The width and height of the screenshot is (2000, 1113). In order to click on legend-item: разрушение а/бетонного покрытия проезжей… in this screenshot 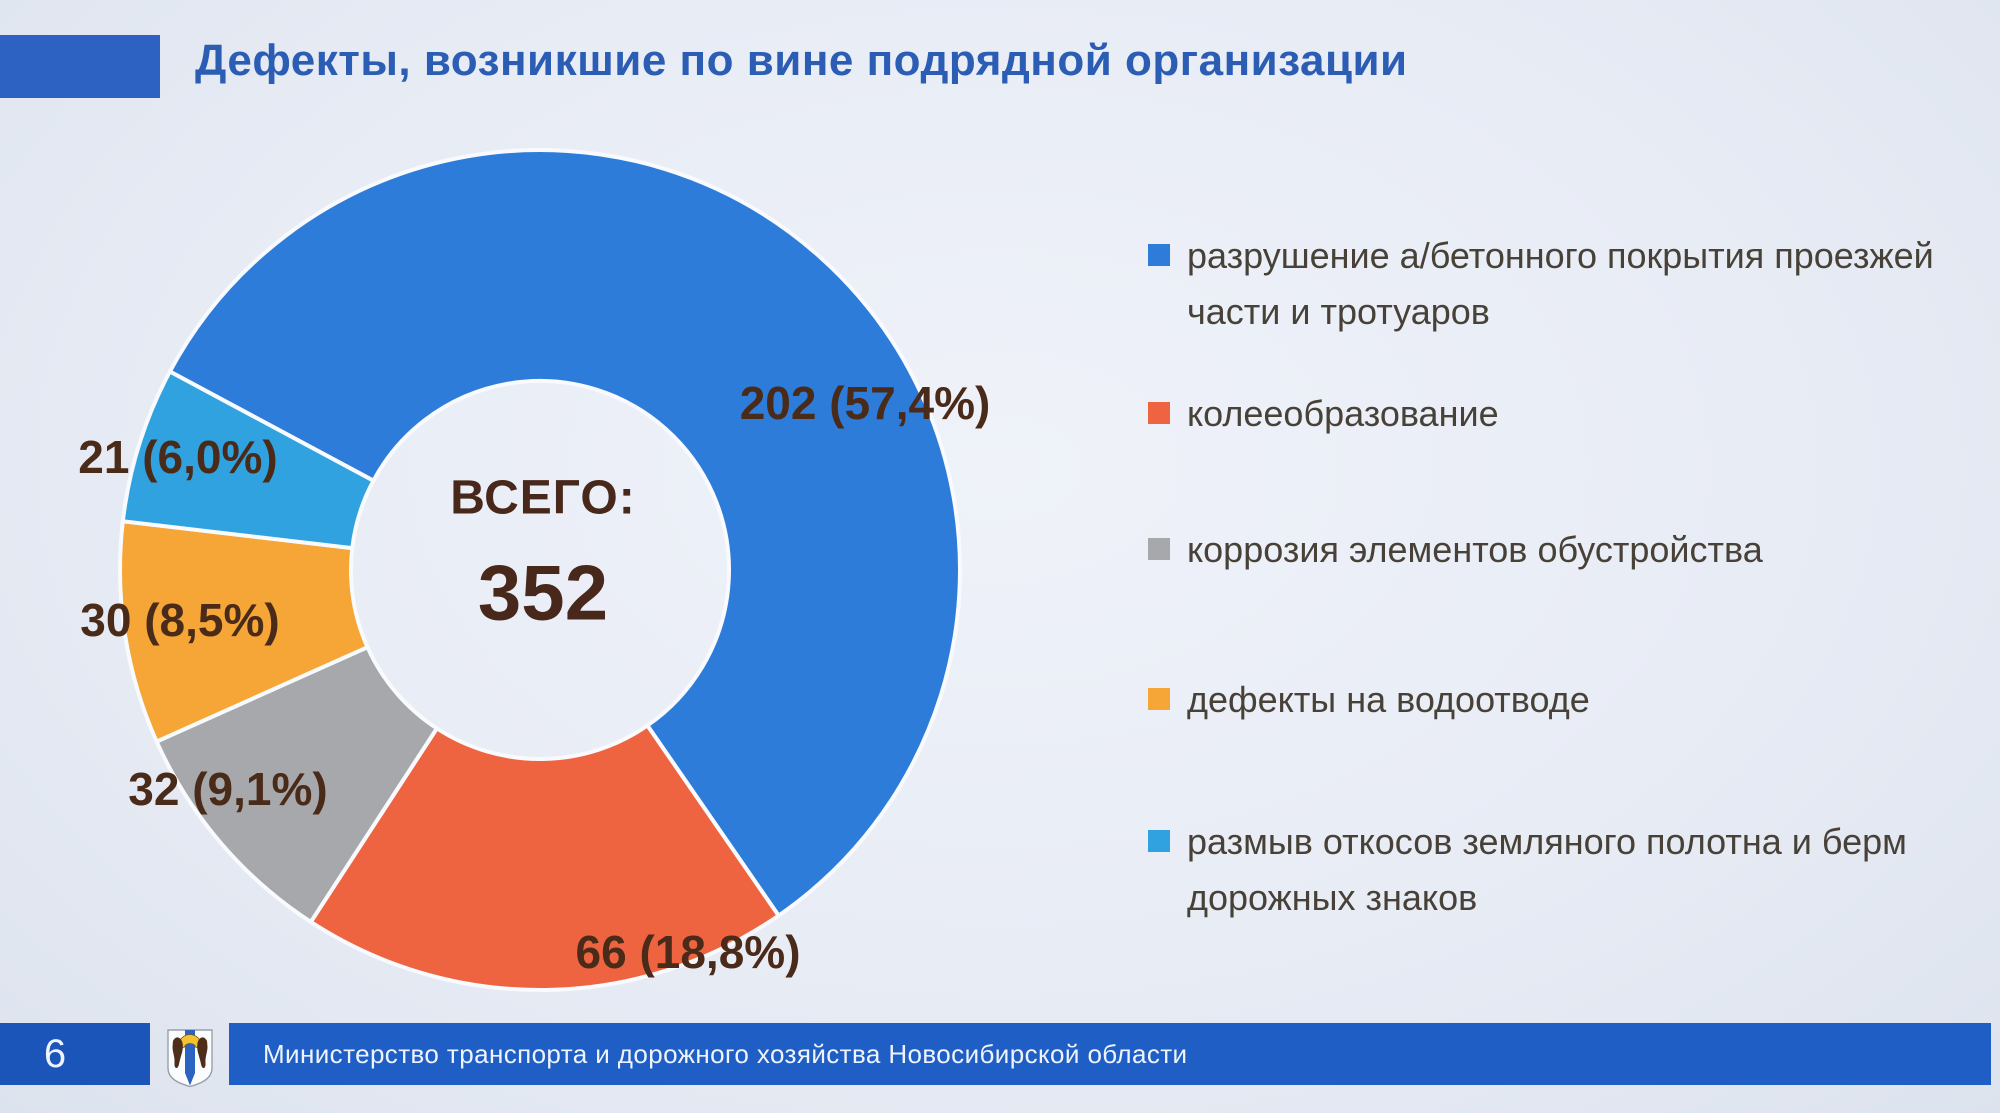, I will do `click(1552, 284)`.